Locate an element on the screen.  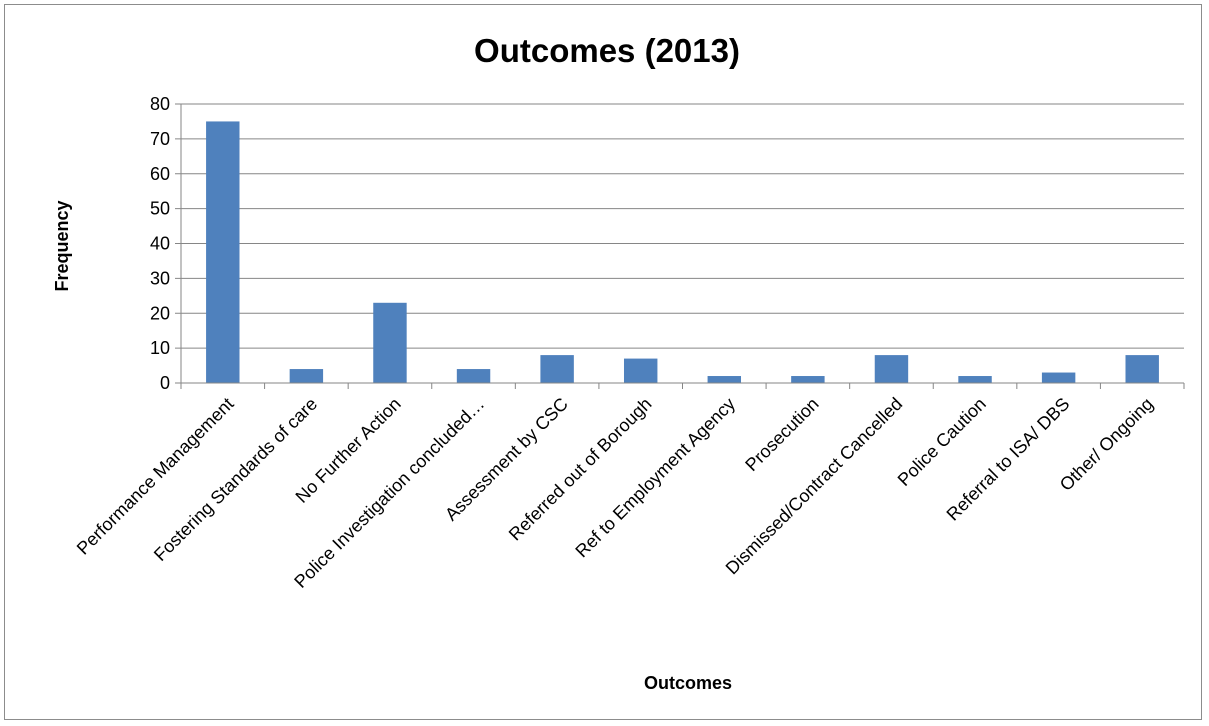
y-tick-label: 10 is located at coordinates (160, 348).